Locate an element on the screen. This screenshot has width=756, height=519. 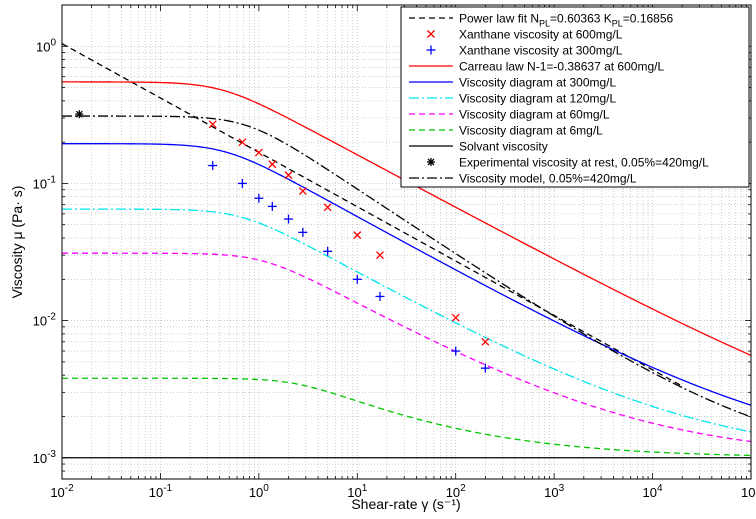
legend-label: Power law fit NPL=0.60363 KPL=0.16856 is located at coordinates (566, 20).